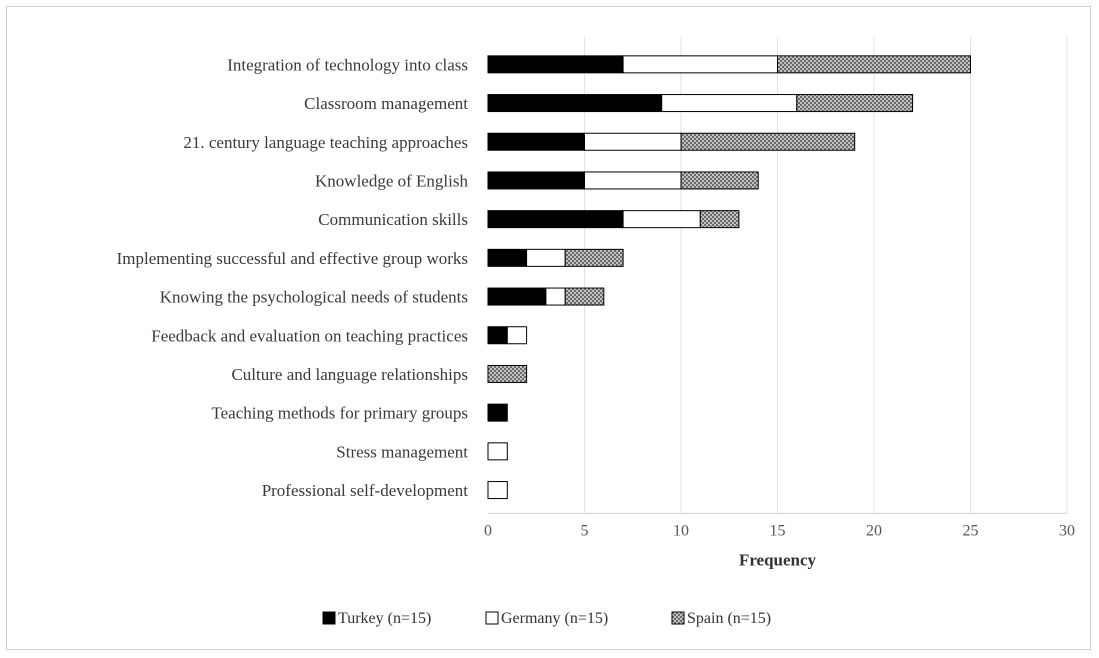  What do you see at coordinates (347, 64) in the screenshot?
I see `category-label: Integration of technology into class` at bounding box center [347, 64].